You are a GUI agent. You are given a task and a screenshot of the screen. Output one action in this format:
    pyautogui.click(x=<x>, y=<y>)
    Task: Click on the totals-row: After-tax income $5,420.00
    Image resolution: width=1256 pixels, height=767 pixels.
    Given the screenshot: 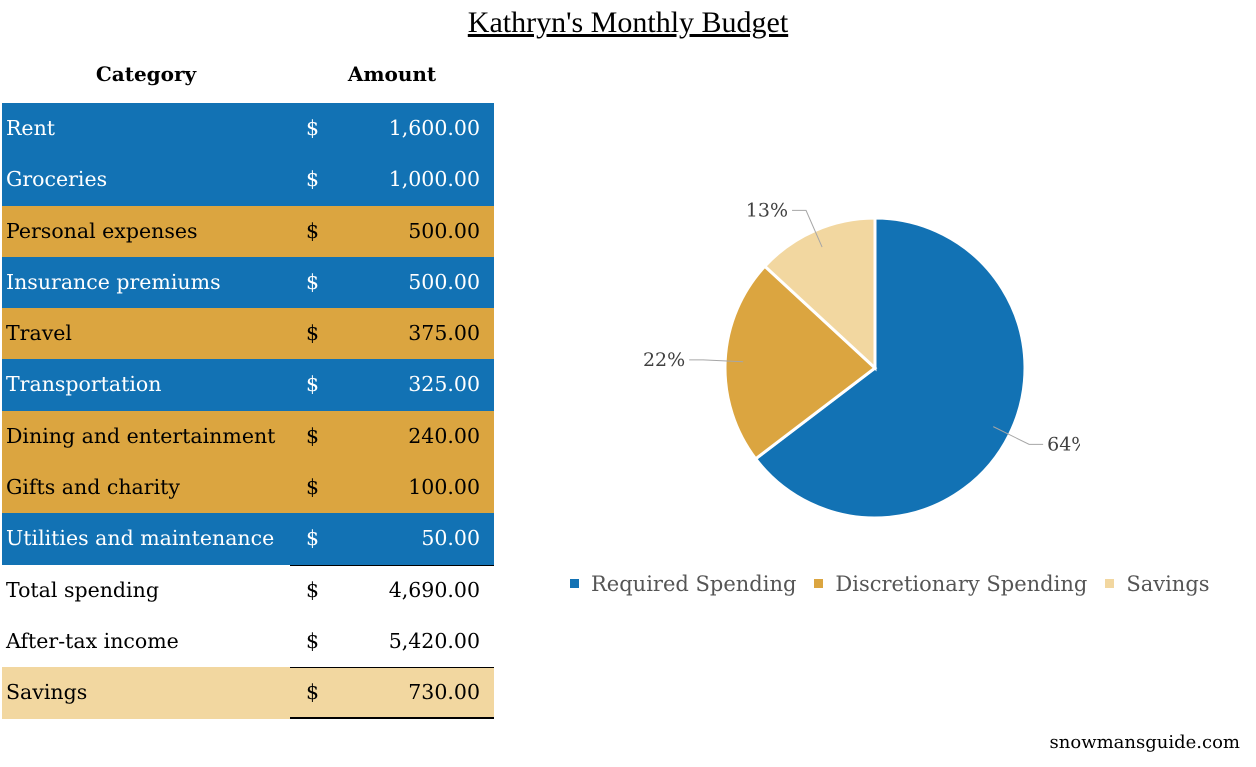 What is the action you would take?
    pyautogui.click(x=248, y=641)
    